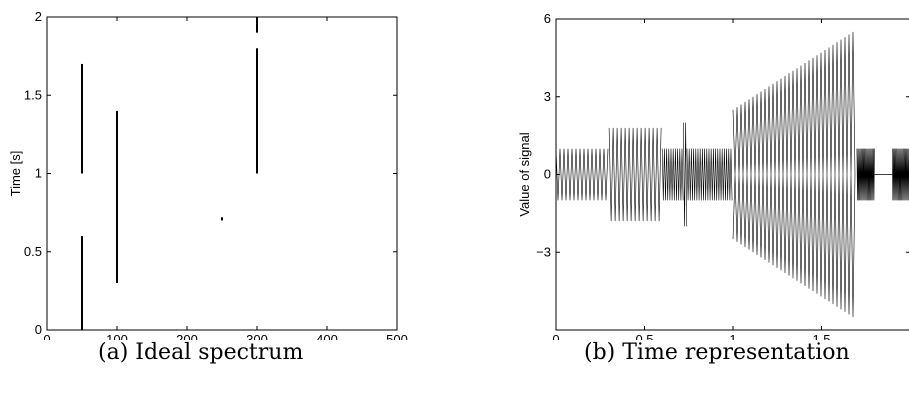  Describe the element at coordinates (187, 336) in the screenshot. I see `x-tick-label: 200` at that location.